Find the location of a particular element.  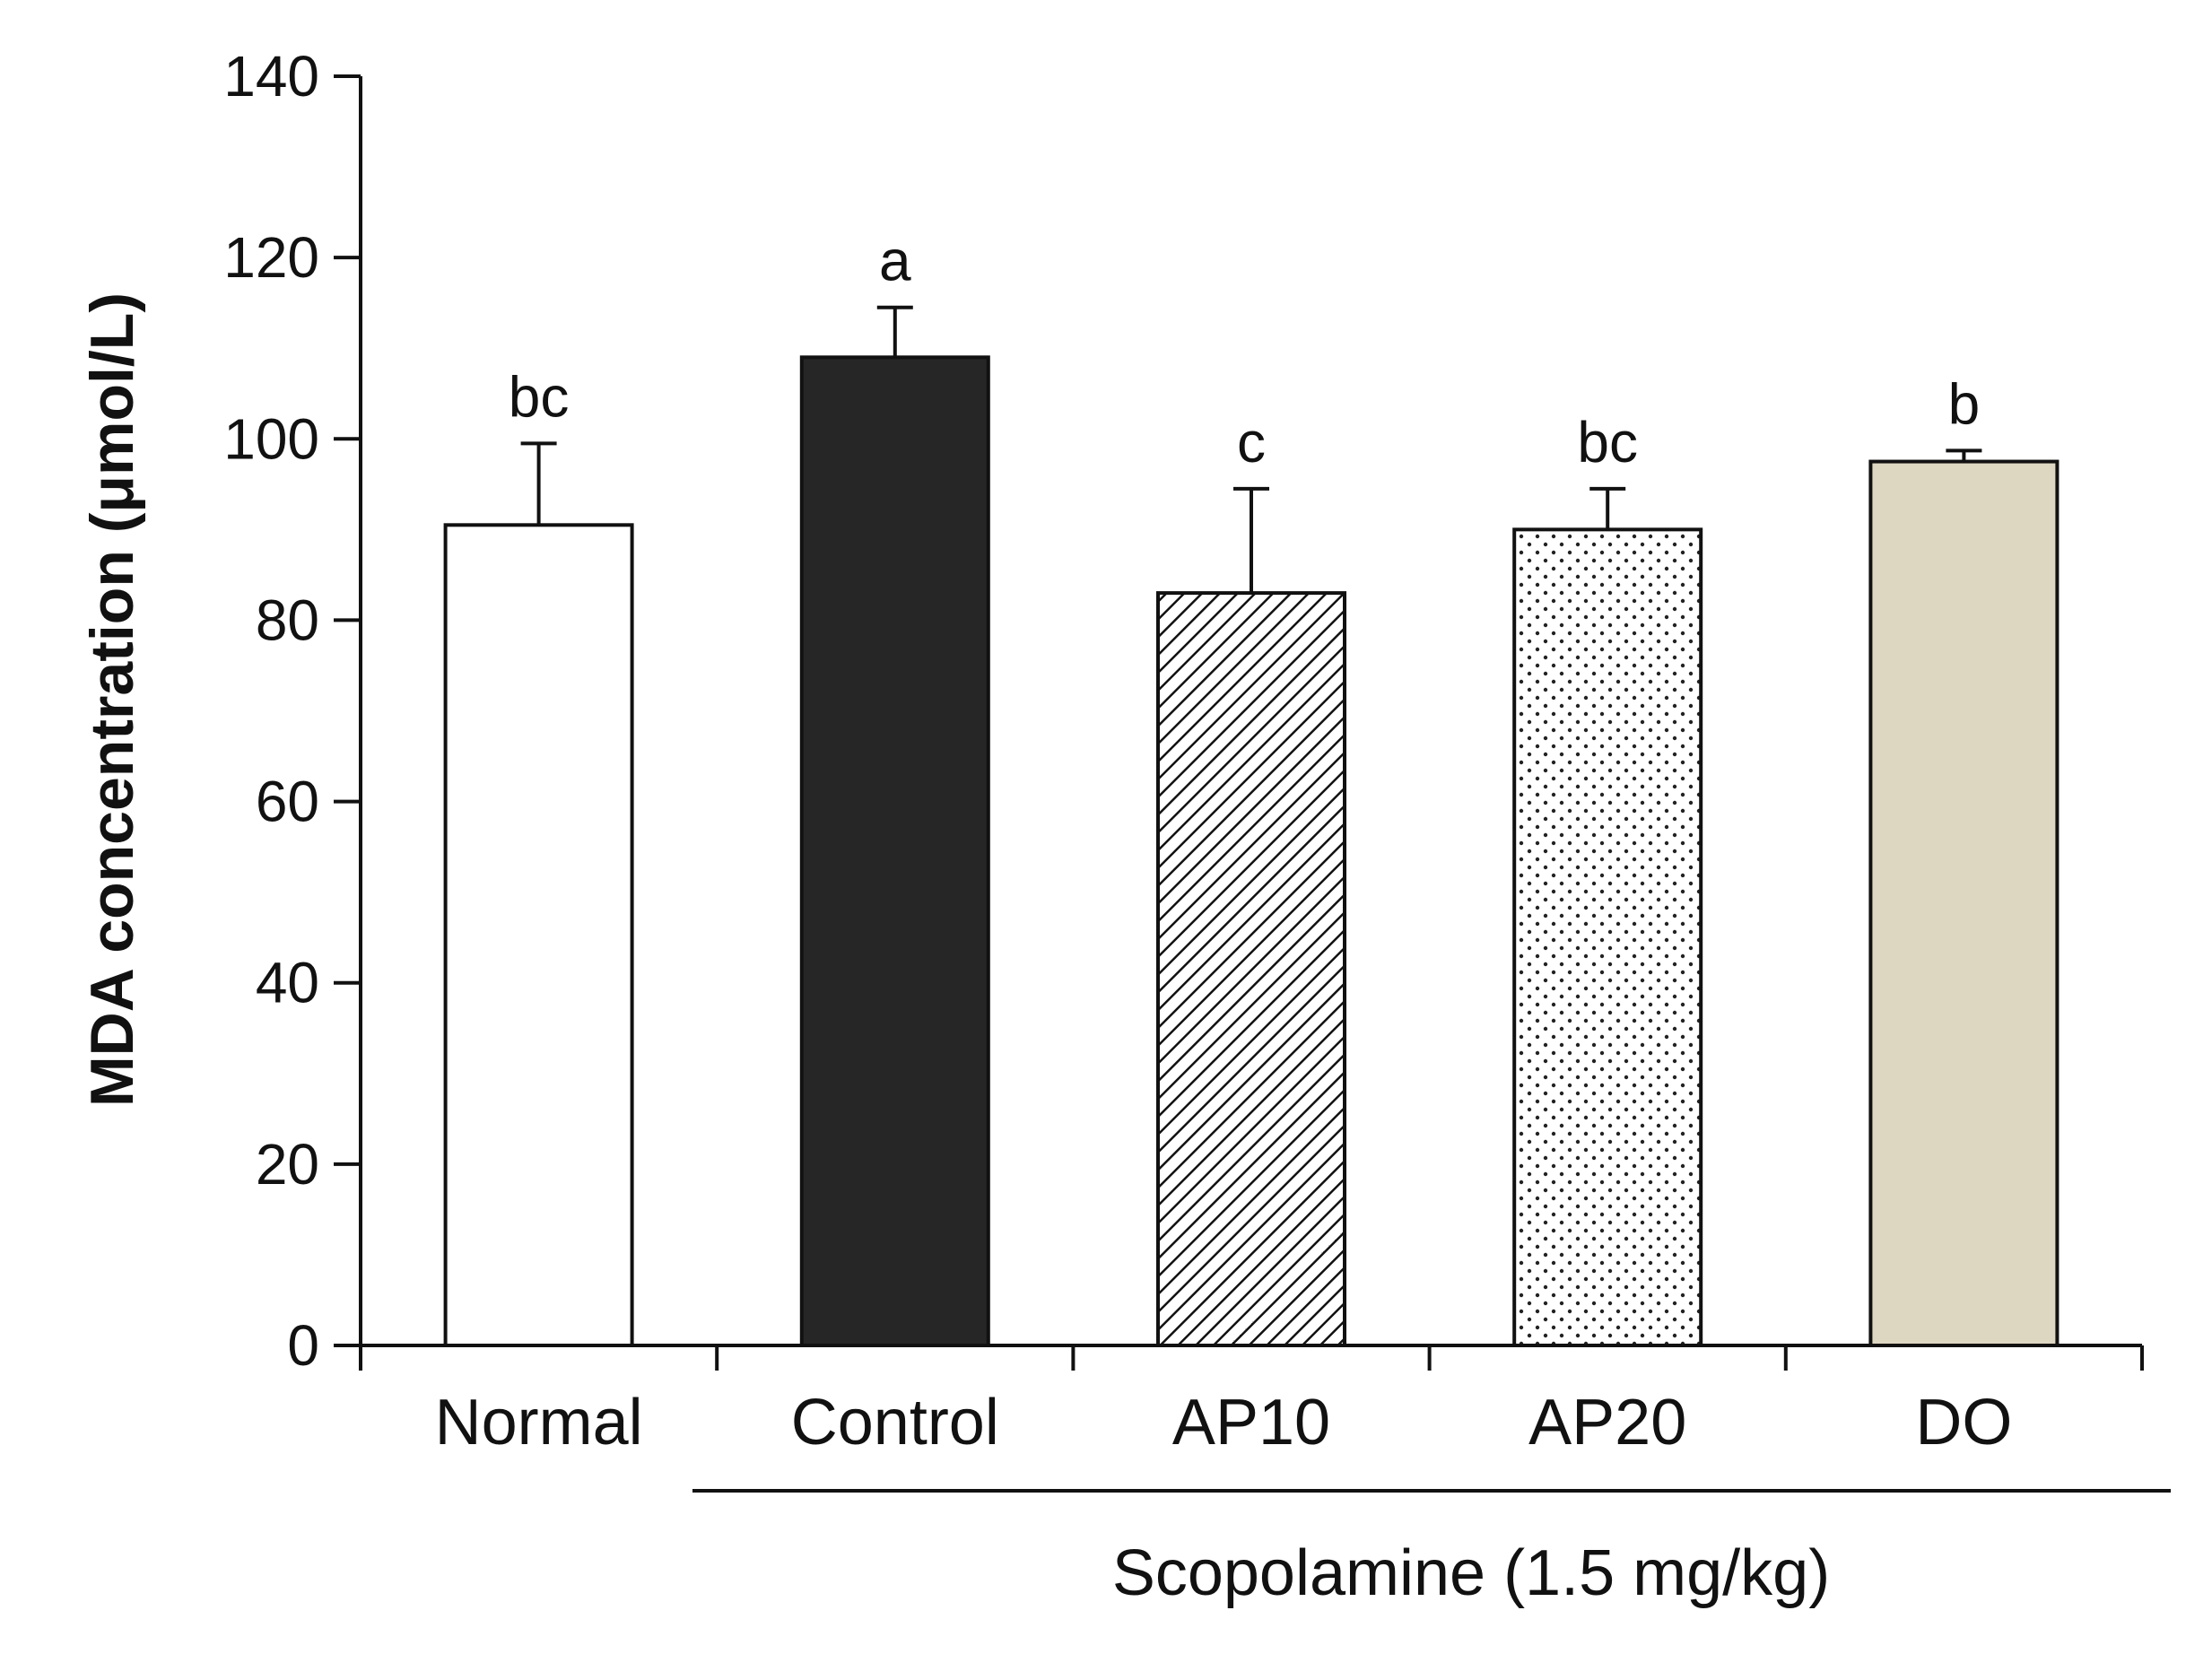

category-label-ap10: AP10 is located at coordinates (1251, 1422).